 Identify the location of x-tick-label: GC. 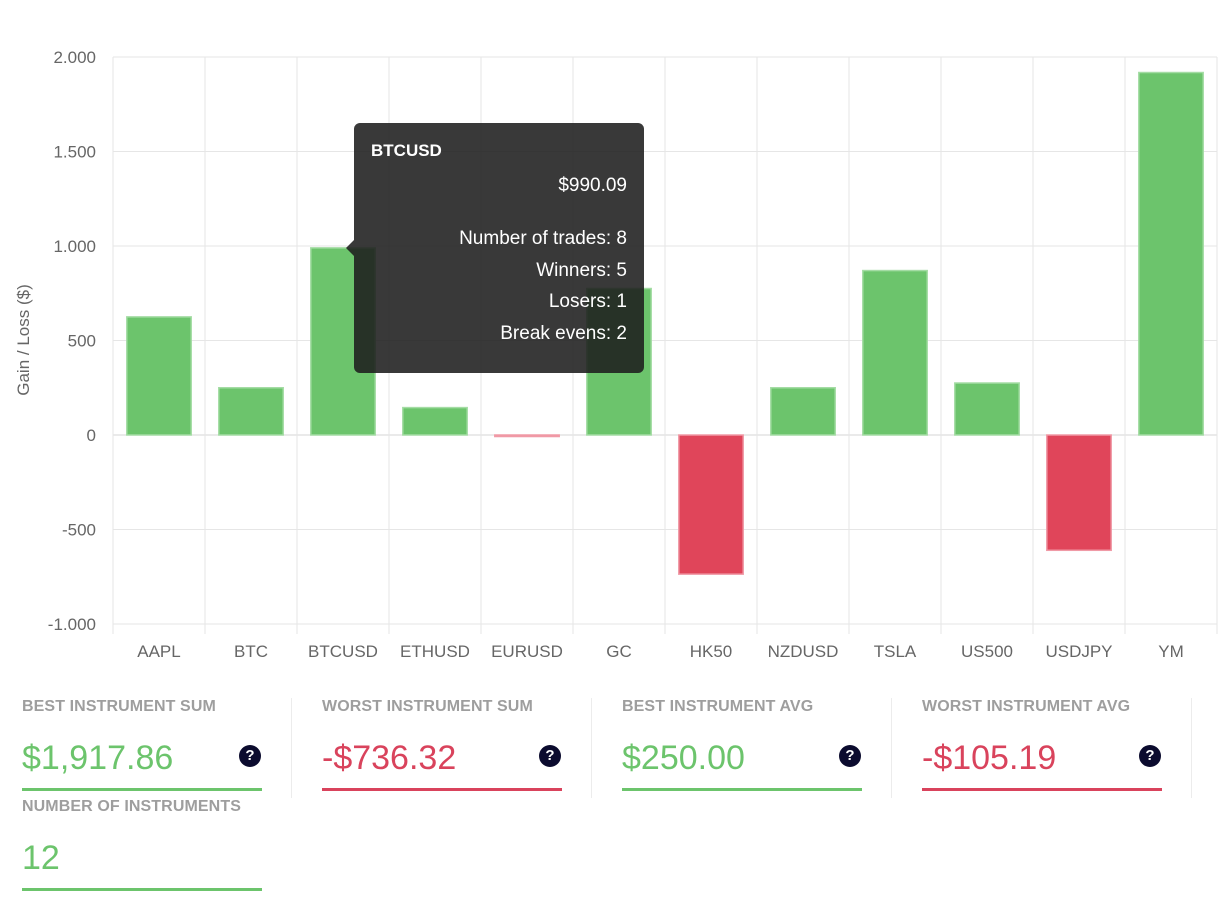
(619, 651).